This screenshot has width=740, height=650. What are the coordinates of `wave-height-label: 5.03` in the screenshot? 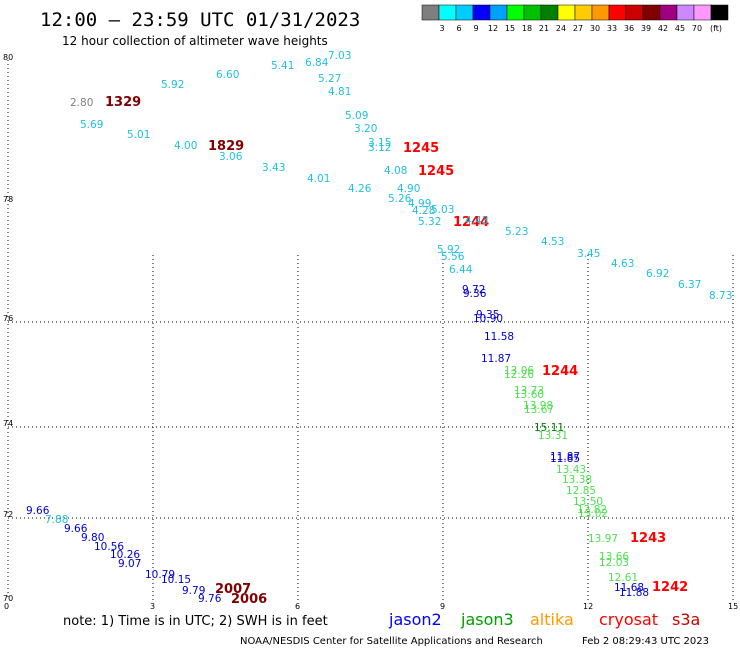 It's located at (442, 210).